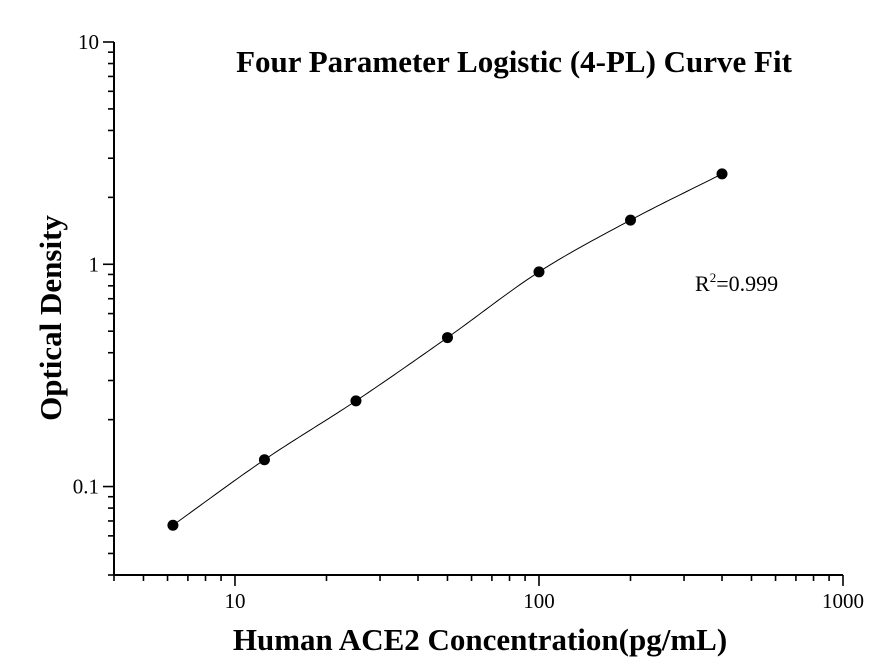 The width and height of the screenshot is (892, 672). I want to click on r2-symbol: R, so click(702, 283).